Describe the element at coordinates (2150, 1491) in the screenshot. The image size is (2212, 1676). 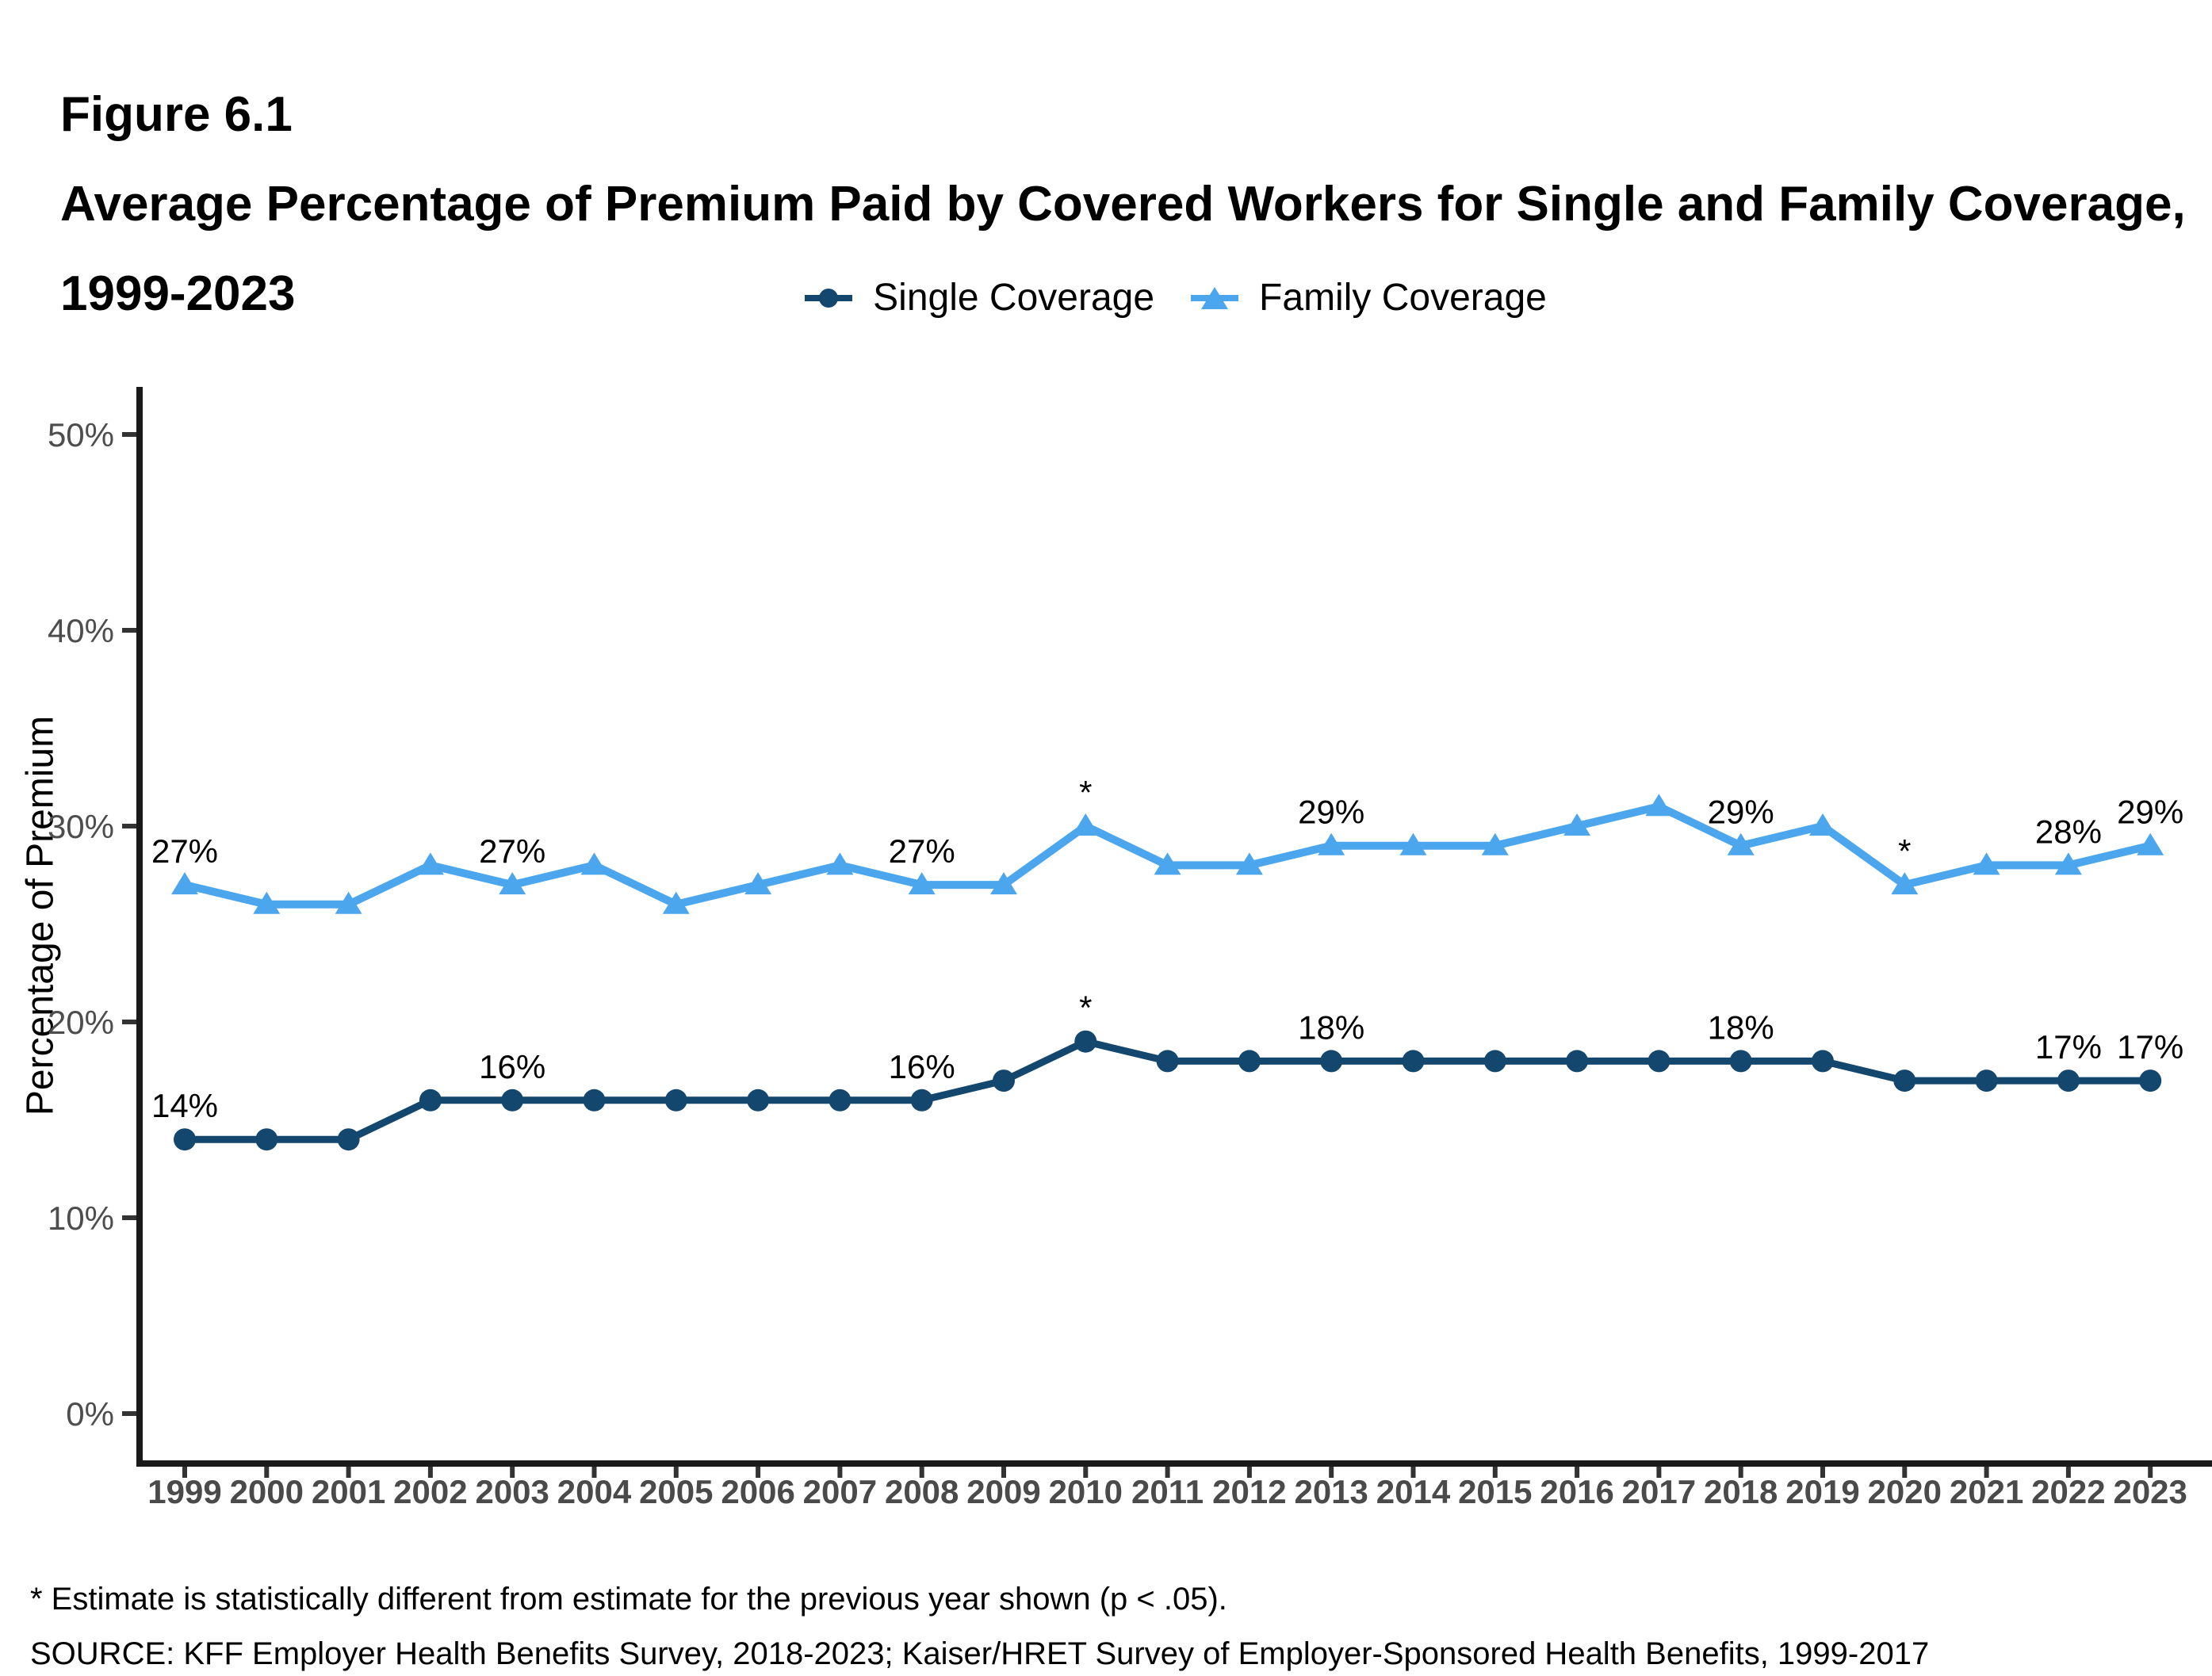
I see `x-tick-label: 2023` at that location.